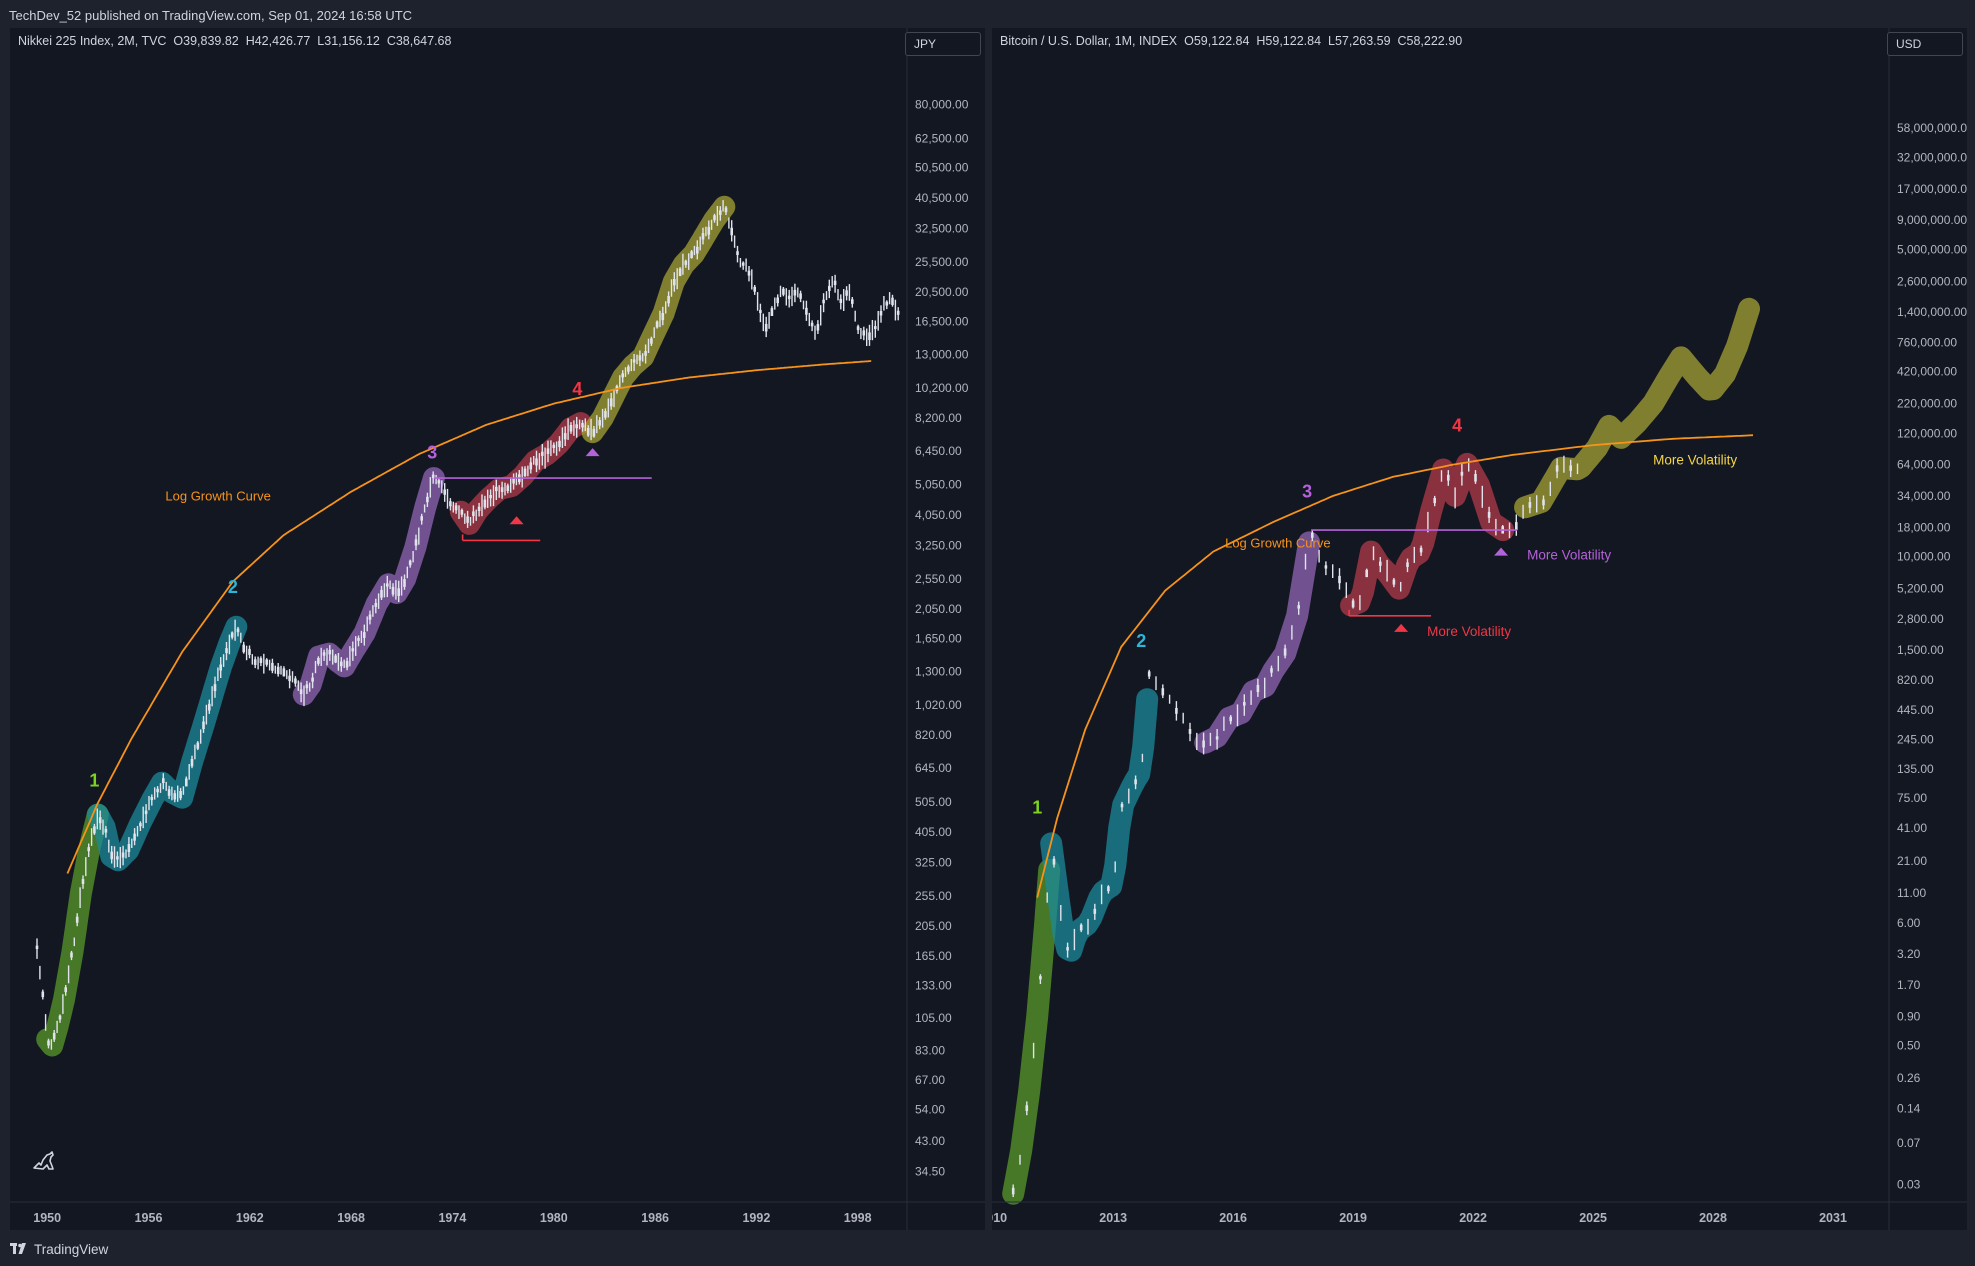 Image resolution: width=1975 pixels, height=1266 pixels. What do you see at coordinates (1920, 589) in the screenshot?
I see `bitcoin-y-tick-label: 5,200.00` at bounding box center [1920, 589].